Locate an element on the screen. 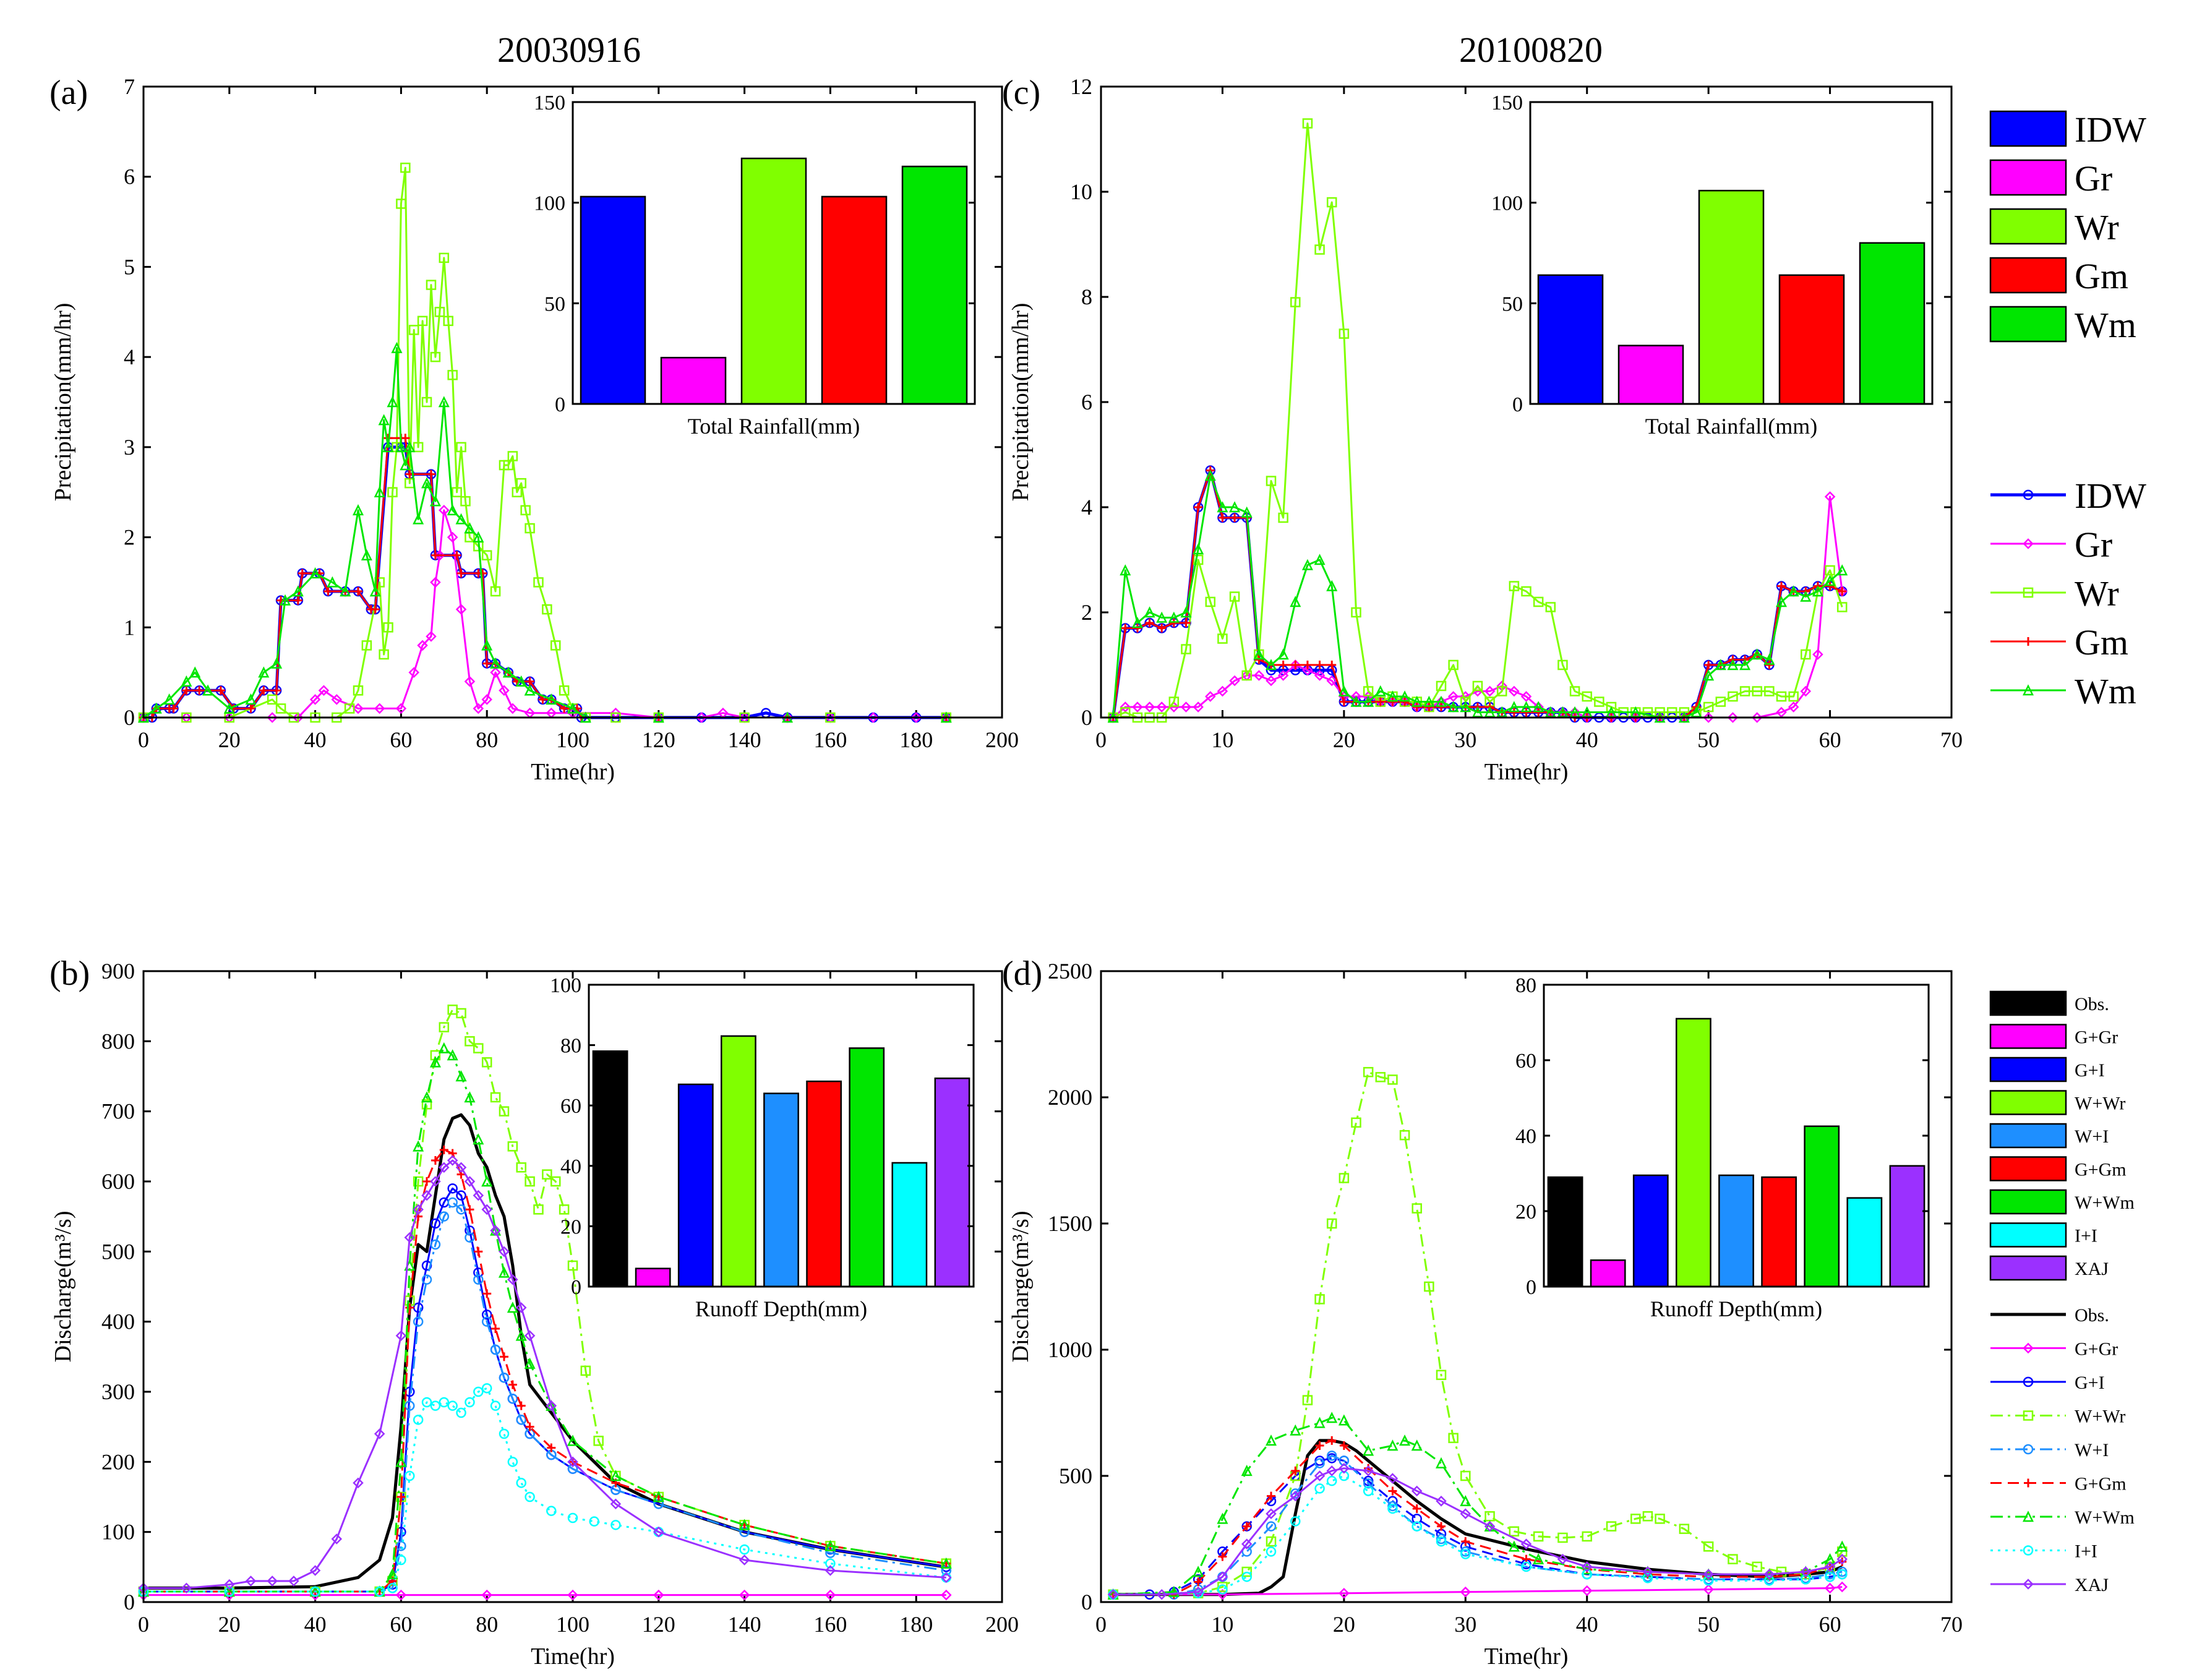  legend-label-I+I: I+I is located at coordinates (2086, 1235).